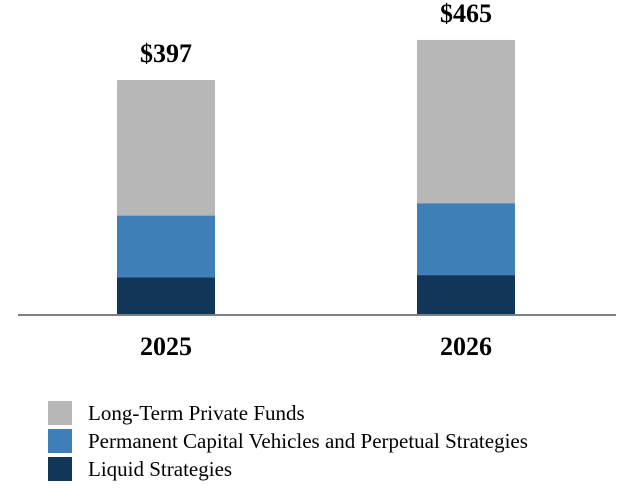 This screenshot has width=632, height=498. Describe the element at coordinates (338, 469) in the screenshot. I see `legend-item-liquid-strategies: Liquid Strategies` at that location.